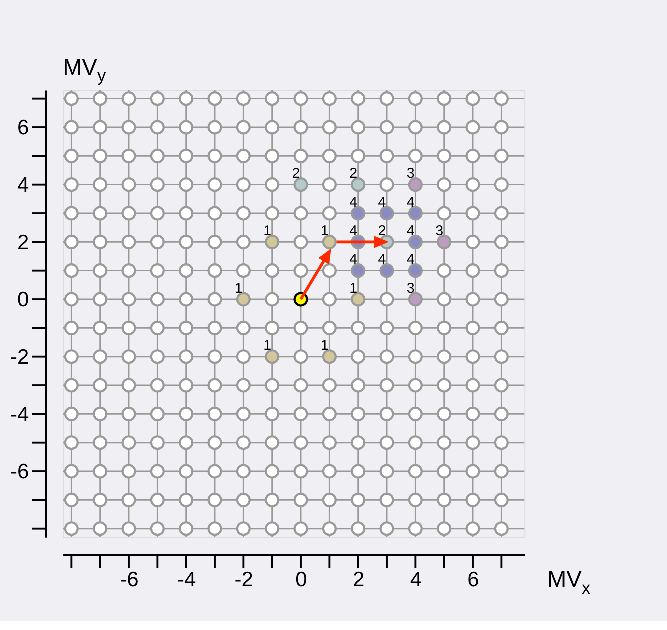 The height and width of the screenshot is (630, 667). What do you see at coordinates (20, 358) in the screenshot?
I see `y-tick-label: -2` at bounding box center [20, 358].